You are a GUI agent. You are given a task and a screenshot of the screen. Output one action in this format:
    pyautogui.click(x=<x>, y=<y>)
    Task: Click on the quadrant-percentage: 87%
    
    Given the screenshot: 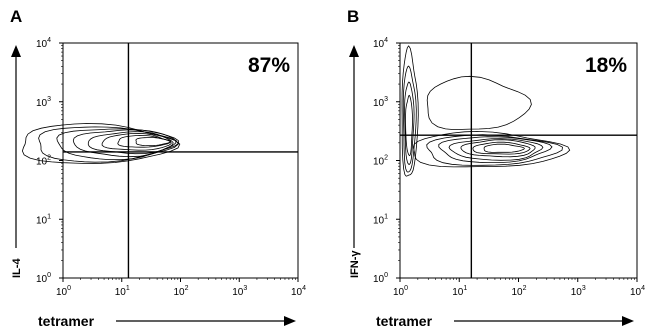 What is the action you would take?
    pyautogui.click(x=269, y=65)
    